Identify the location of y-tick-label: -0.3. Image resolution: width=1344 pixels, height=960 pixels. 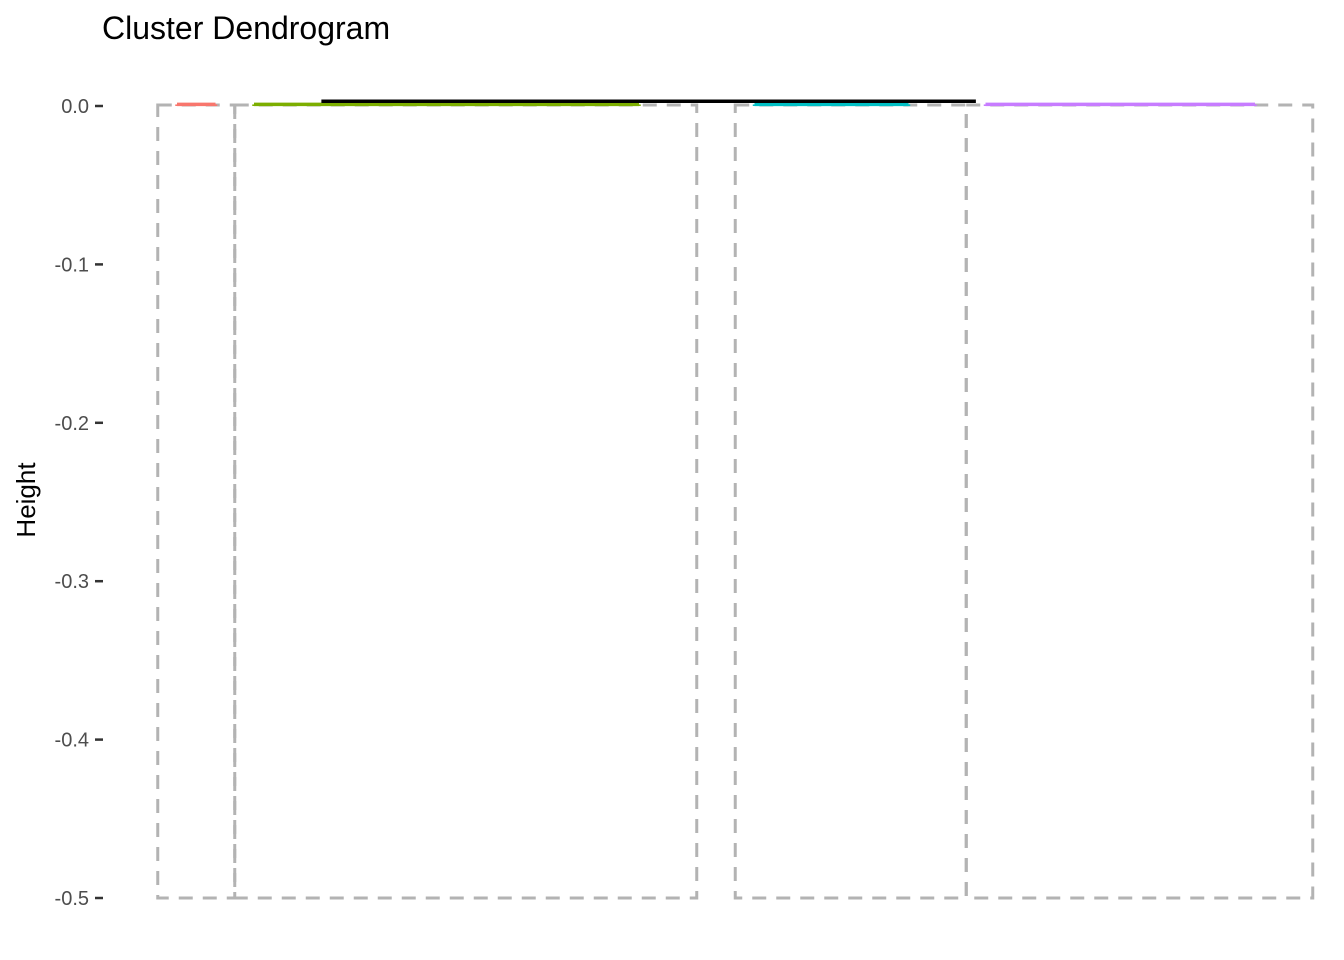
(72, 582).